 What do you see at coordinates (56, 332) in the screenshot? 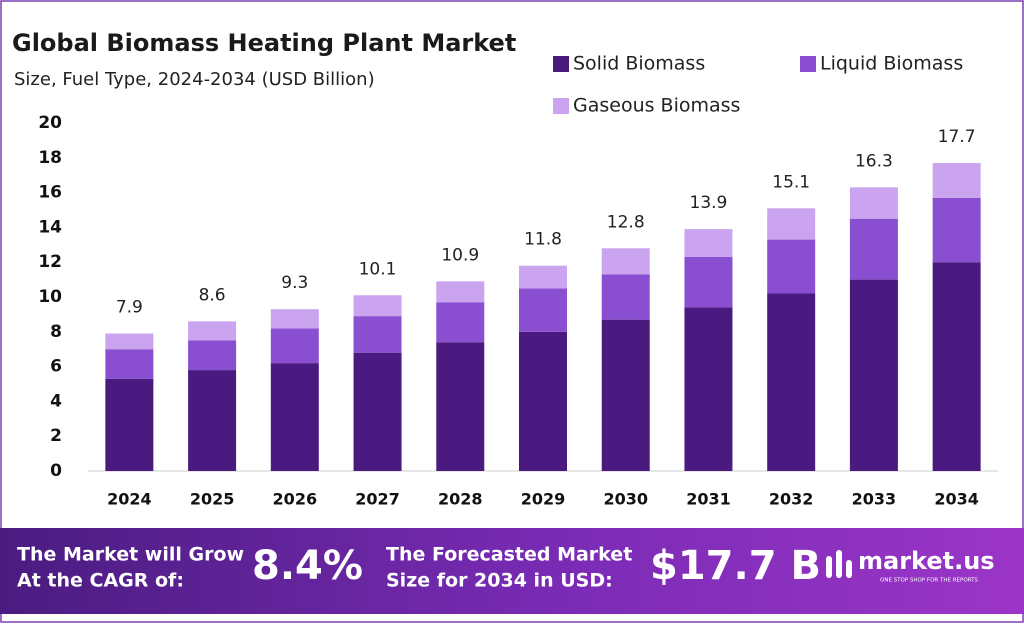
I see `y-tick-label: 8` at bounding box center [56, 332].